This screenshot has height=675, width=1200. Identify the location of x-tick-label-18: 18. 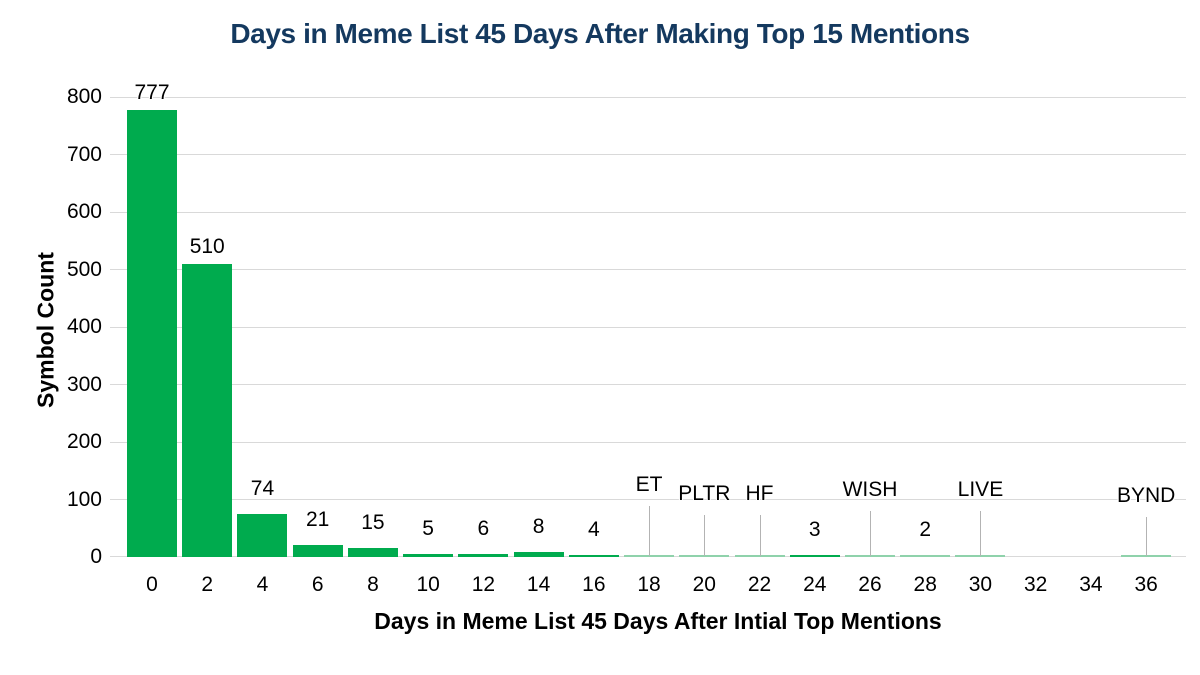
(649, 584).